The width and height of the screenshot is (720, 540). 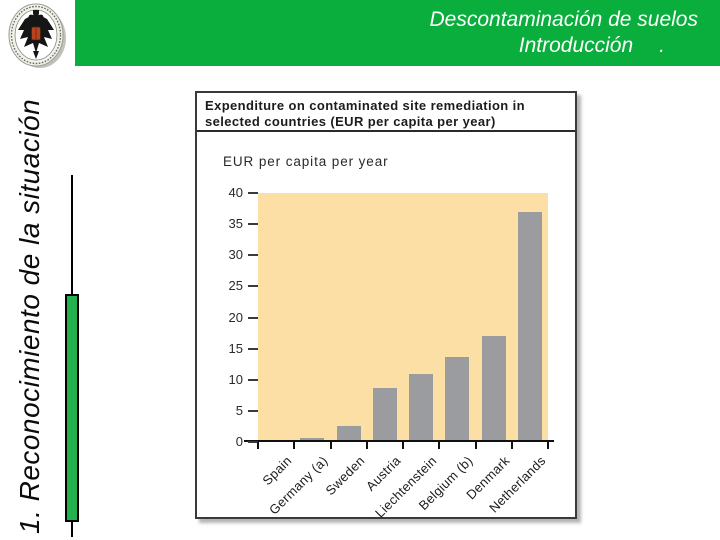 What do you see at coordinates (306, 161) in the screenshot?
I see `y-axis-title: EUR per capita per year` at bounding box center [306, 161].